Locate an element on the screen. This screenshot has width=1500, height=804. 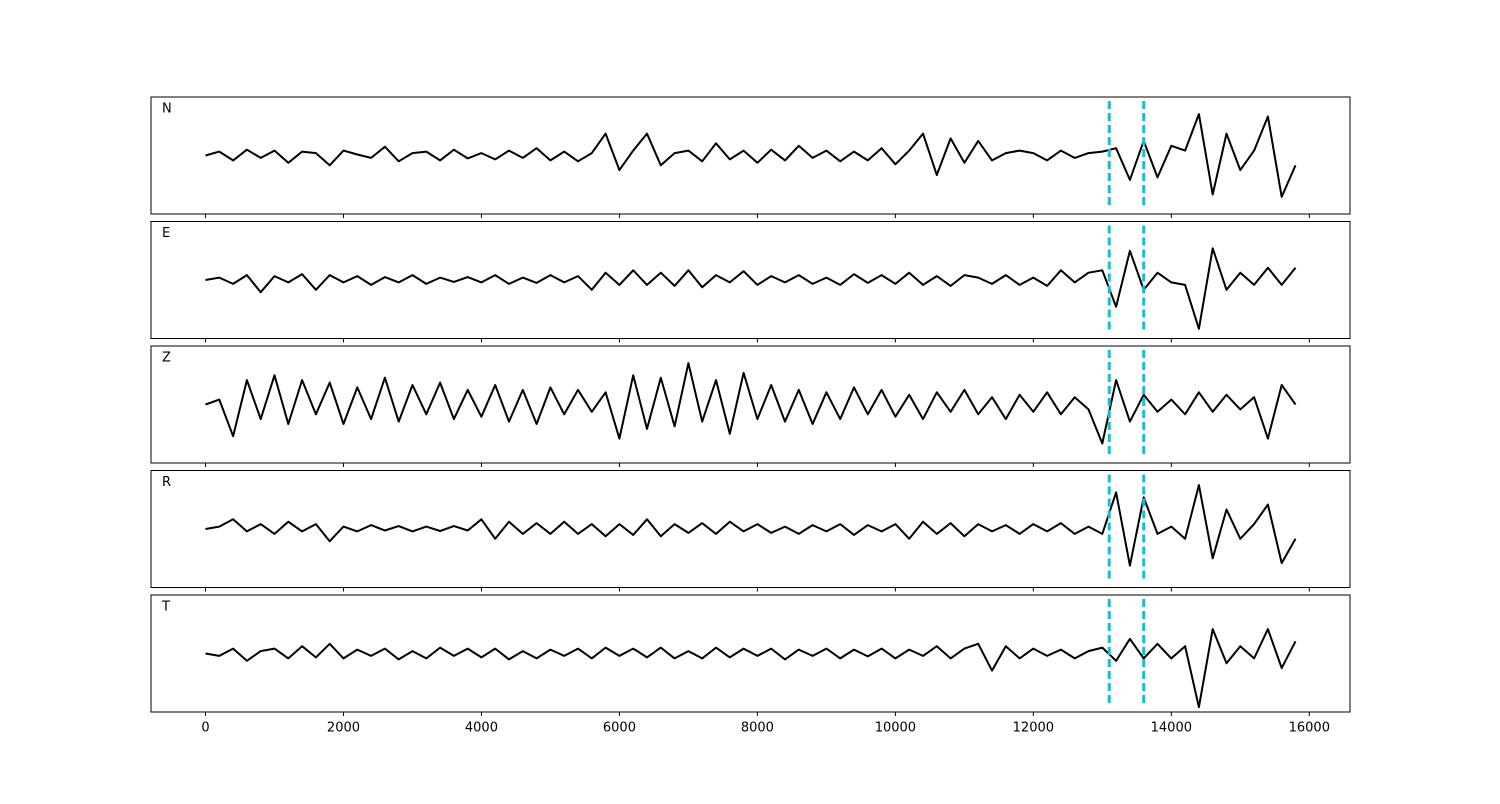
x-tick-label: 10000 is located at coordinates (895, 728).